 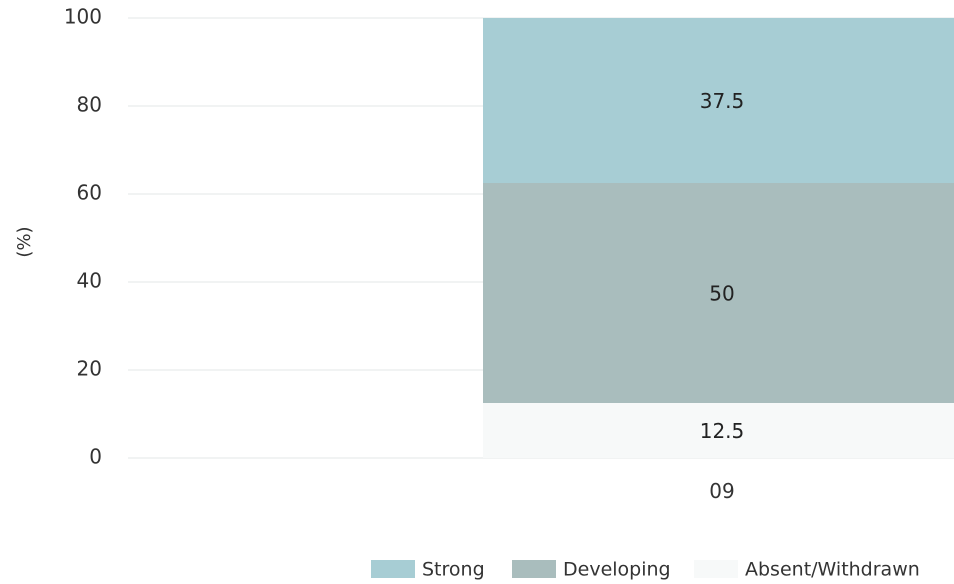 What do you see at coordinates (721, 294) in the screenshot?
I see `data-label: 50` at bounding box center [721, 294].